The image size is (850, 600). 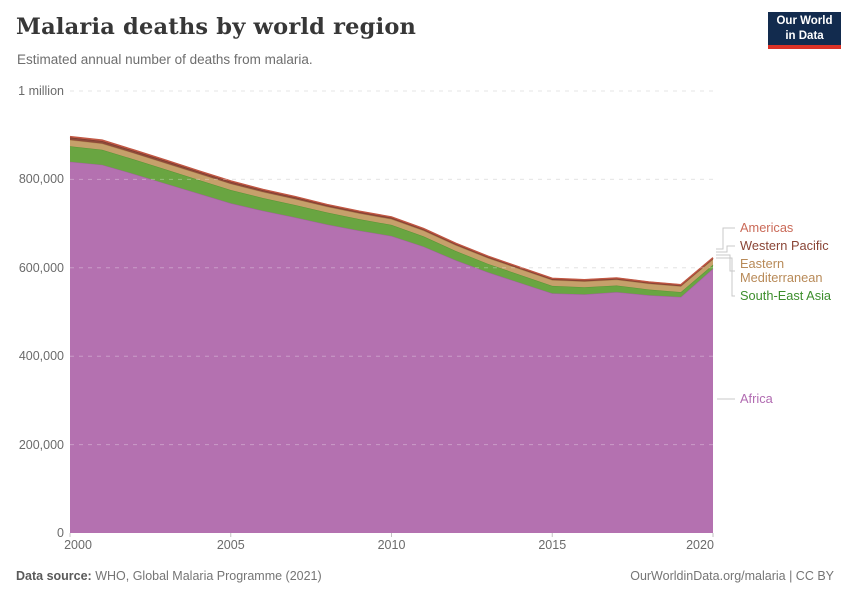 What do you see at coordinates (41, 179) in the screenshot?
I see `y-axis-label: 800,000` at bounding box center [41, 179].